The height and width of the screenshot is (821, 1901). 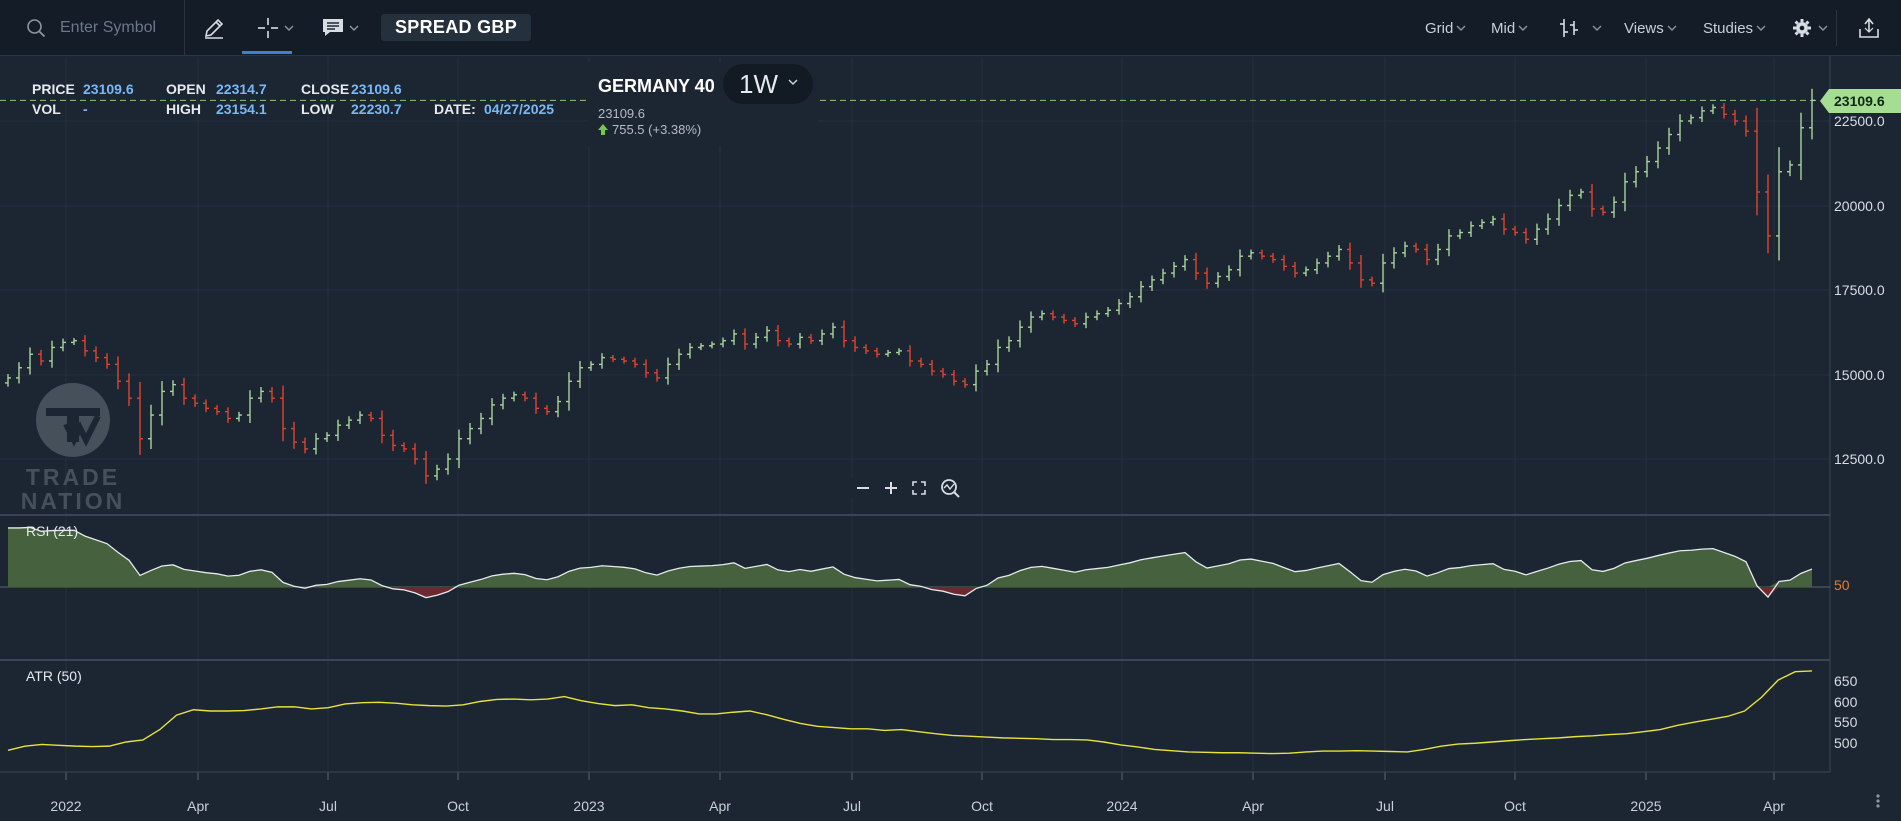 I want to click on price-label: PRICE, so click(x=53, y=89).